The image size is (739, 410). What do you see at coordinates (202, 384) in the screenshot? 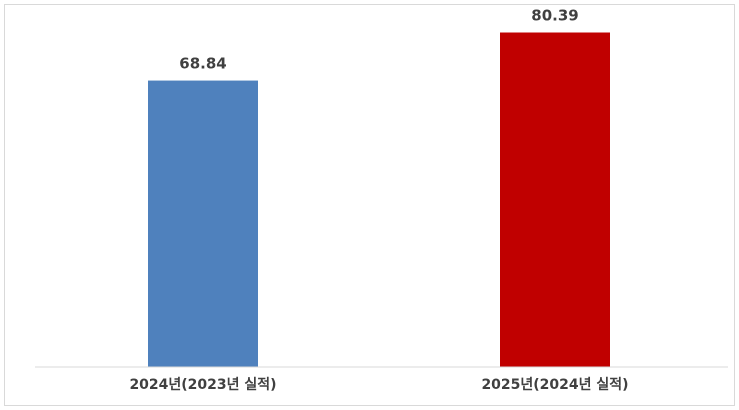
I see `category-label-1: 2024년(2023년 실적)` at bounding box center [202, 384].